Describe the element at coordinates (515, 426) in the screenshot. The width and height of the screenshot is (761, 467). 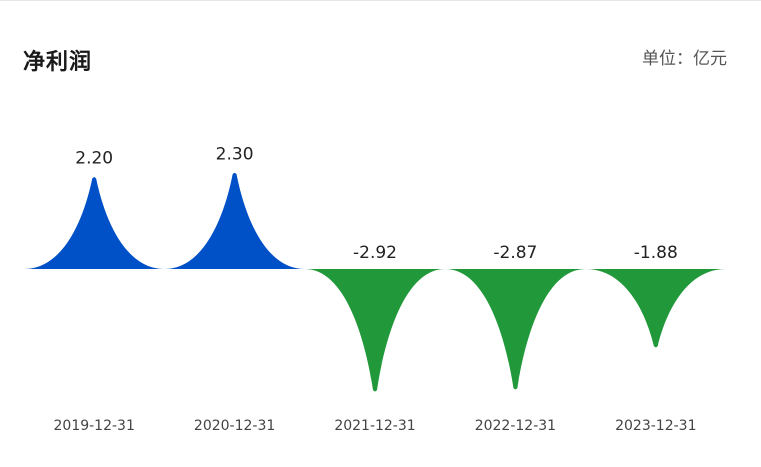
I see `x-tick-label: 2022-12-31` at that location.